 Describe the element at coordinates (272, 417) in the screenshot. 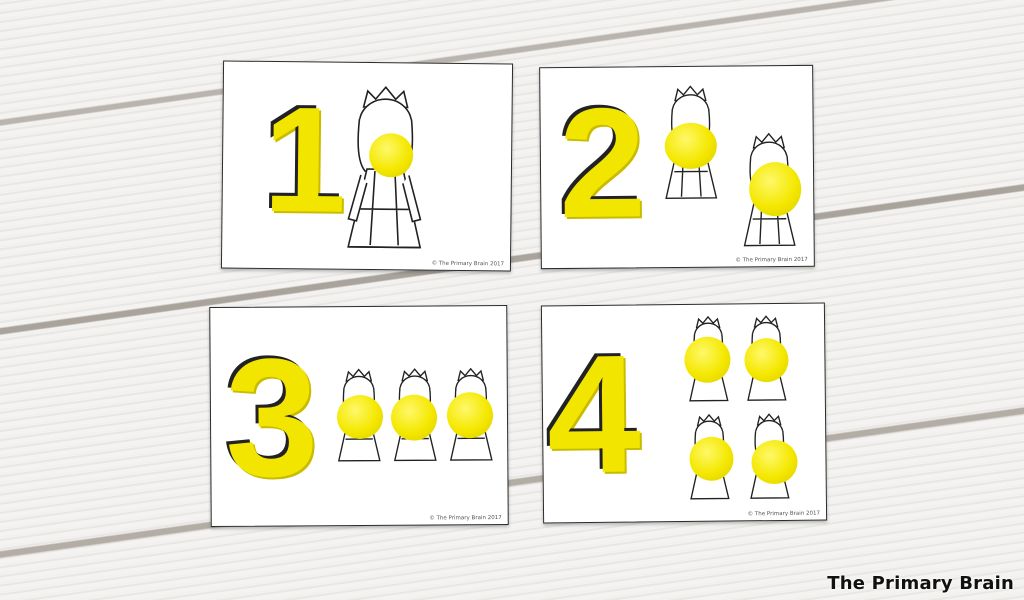

I see `playdough-numeral: 3` at that location.